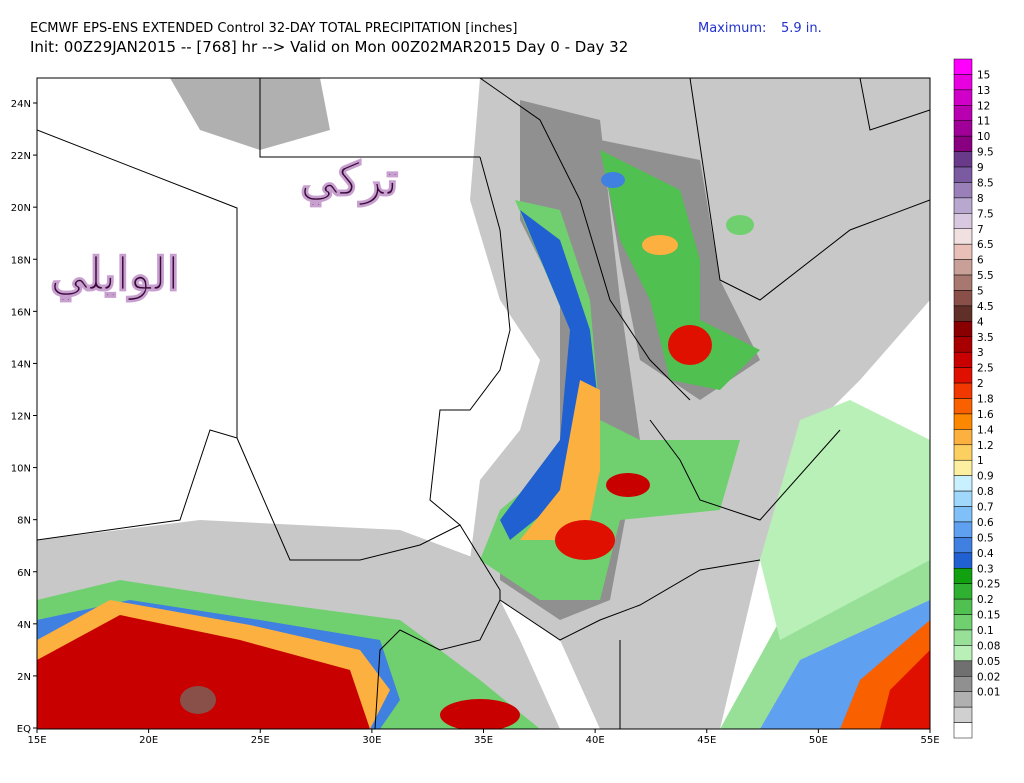 The height and width of the screenshot is (783, 1024). I want to click on legend-label: 0.5, so click(985, 538).